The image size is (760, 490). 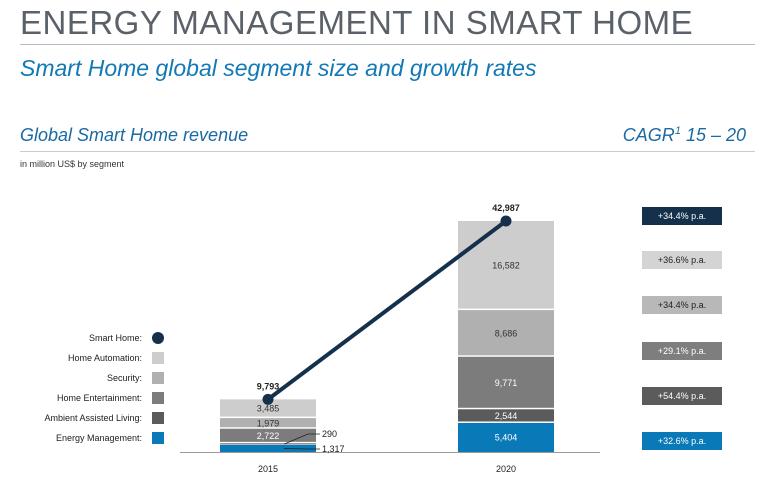 What do you see at coordinates (682, 441) in the screenshot?
I see `cagr-badge: +32.6% p.a.` at bounding box center [682, 441].